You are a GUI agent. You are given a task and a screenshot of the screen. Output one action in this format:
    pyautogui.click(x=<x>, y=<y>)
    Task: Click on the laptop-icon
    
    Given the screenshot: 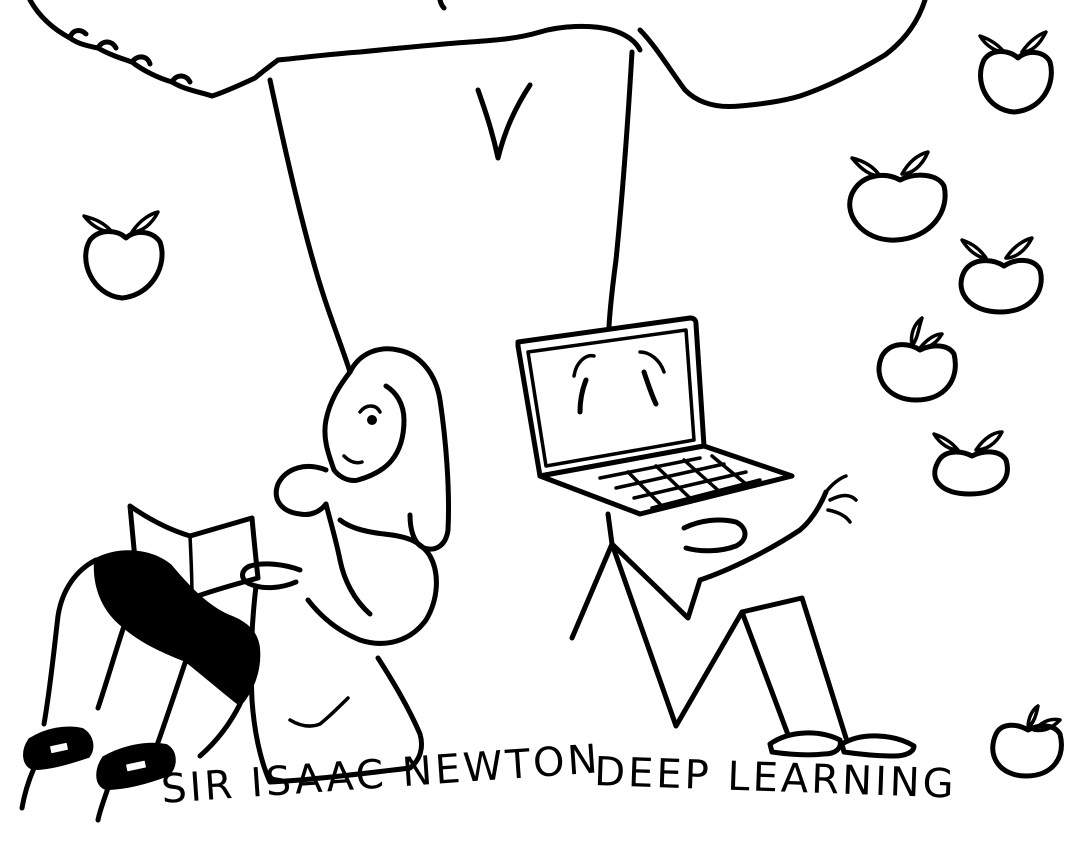 What is the action you would take?
    pyautogui.click(x=655, y=416)
    